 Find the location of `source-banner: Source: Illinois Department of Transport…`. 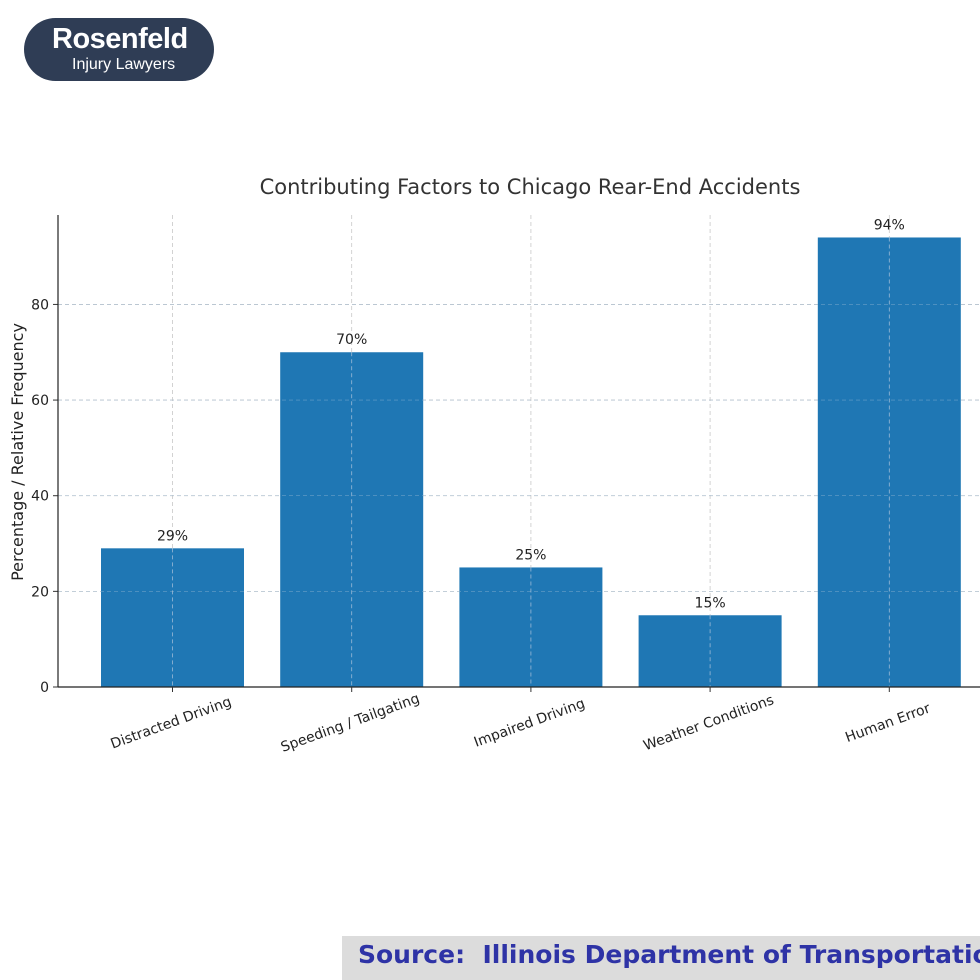

source-banner: Source: Illinois Department of Transport… is located at coordinates (661, 958).